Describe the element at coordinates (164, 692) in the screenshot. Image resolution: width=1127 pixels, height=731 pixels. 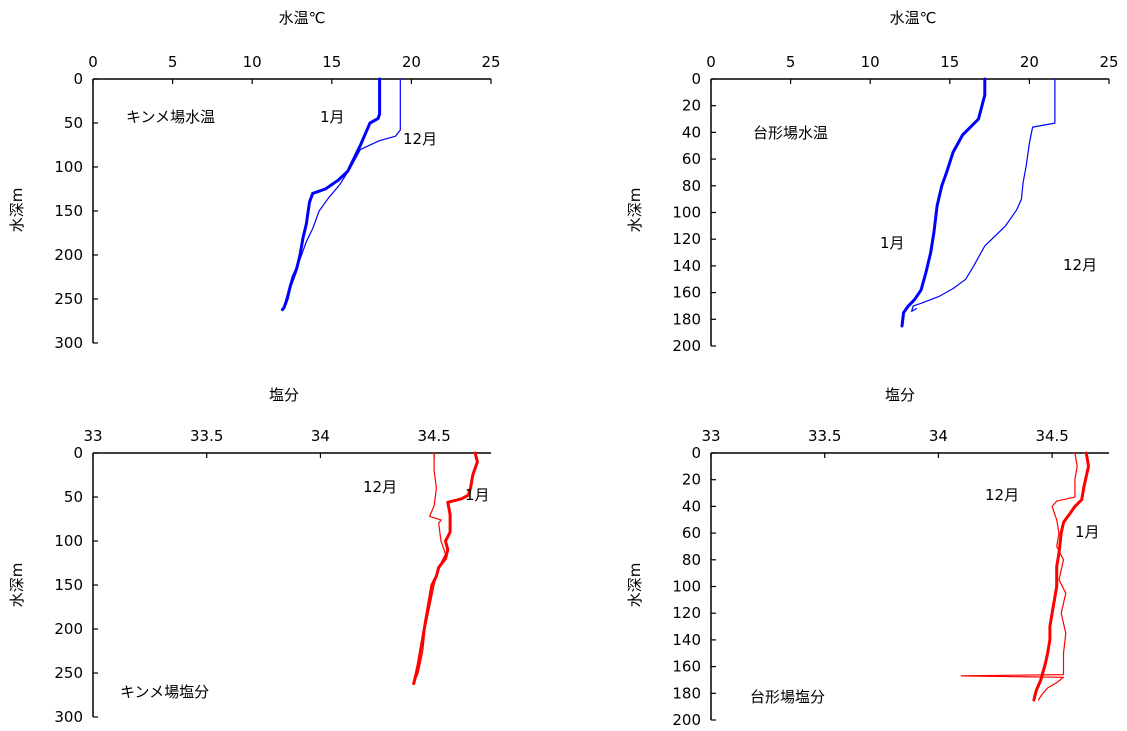
I see `panel-label: キンメ場塩分` at that location.